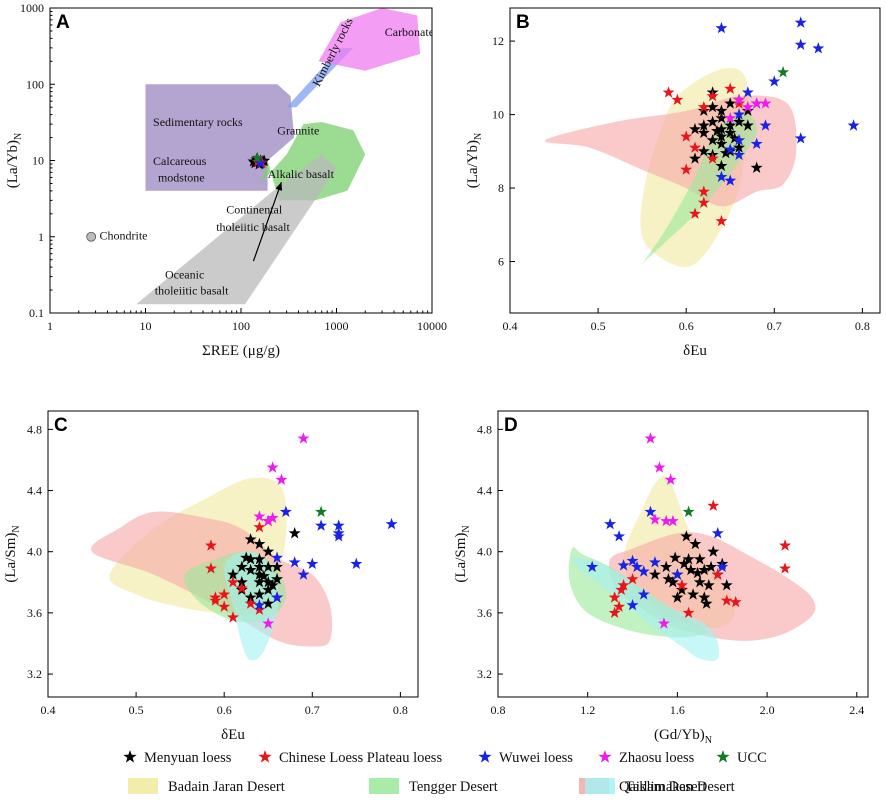 The width and height of the screenshot is (886, 809). Describe the element at coordinates (267, 221) in the screenshot. I see `trend-arrow` at that location.